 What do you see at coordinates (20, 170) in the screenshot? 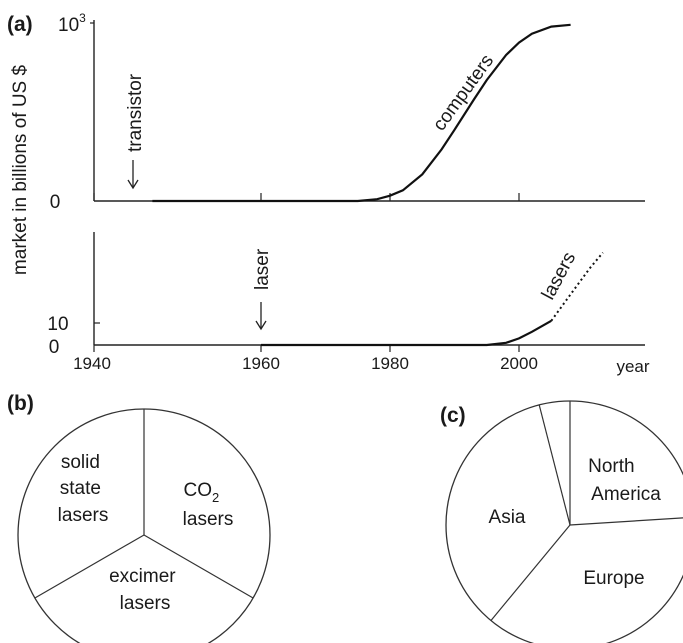
I see `y-axis-label: market in billions of US $` at bounding box center [20, 170].